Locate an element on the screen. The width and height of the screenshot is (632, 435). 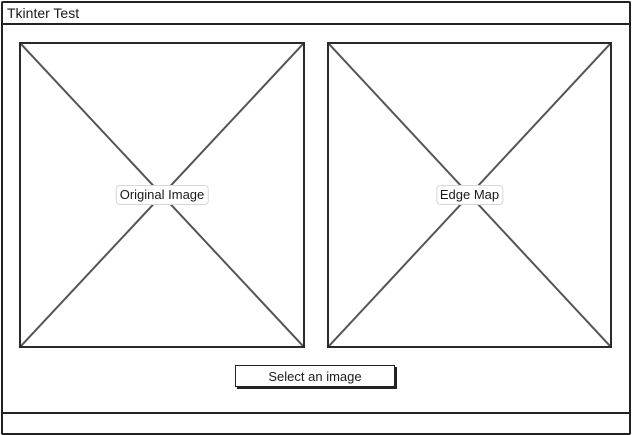
edge-map-label: Edge Map is located at coordinates (469, 195).